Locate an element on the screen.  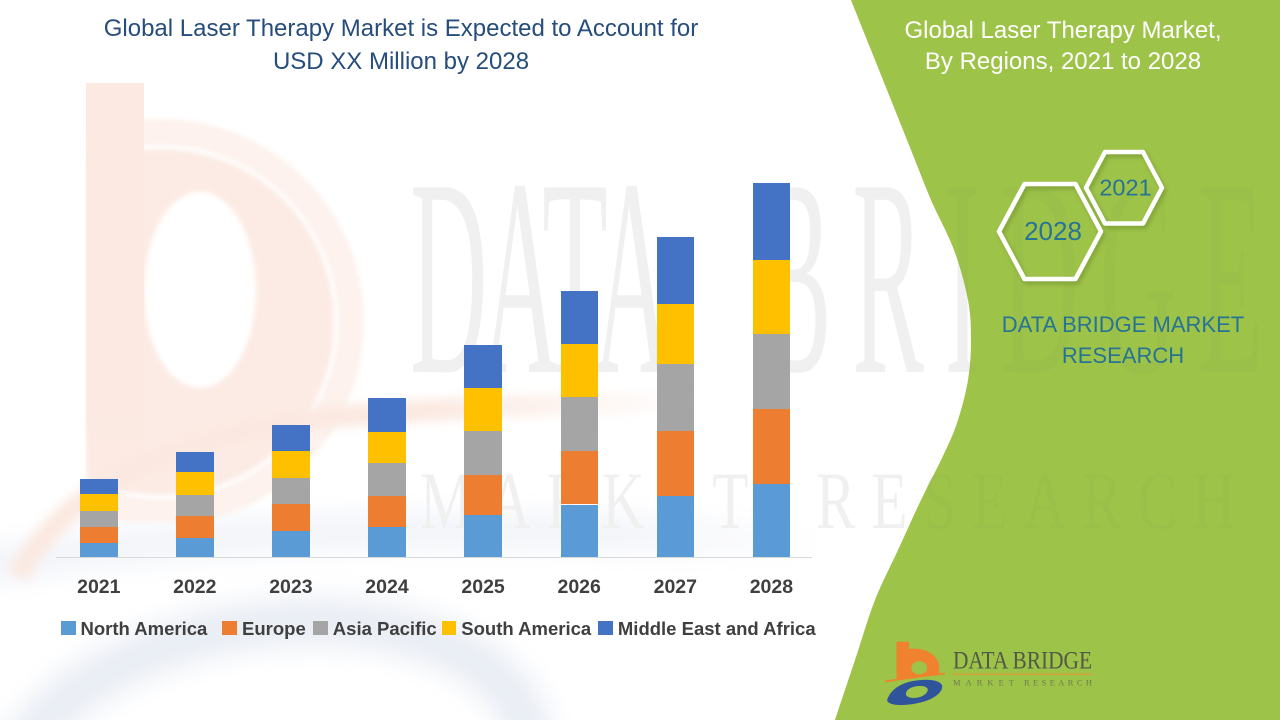
svg-text: DATA BRIDGE is located at coordinates (1022, 661).